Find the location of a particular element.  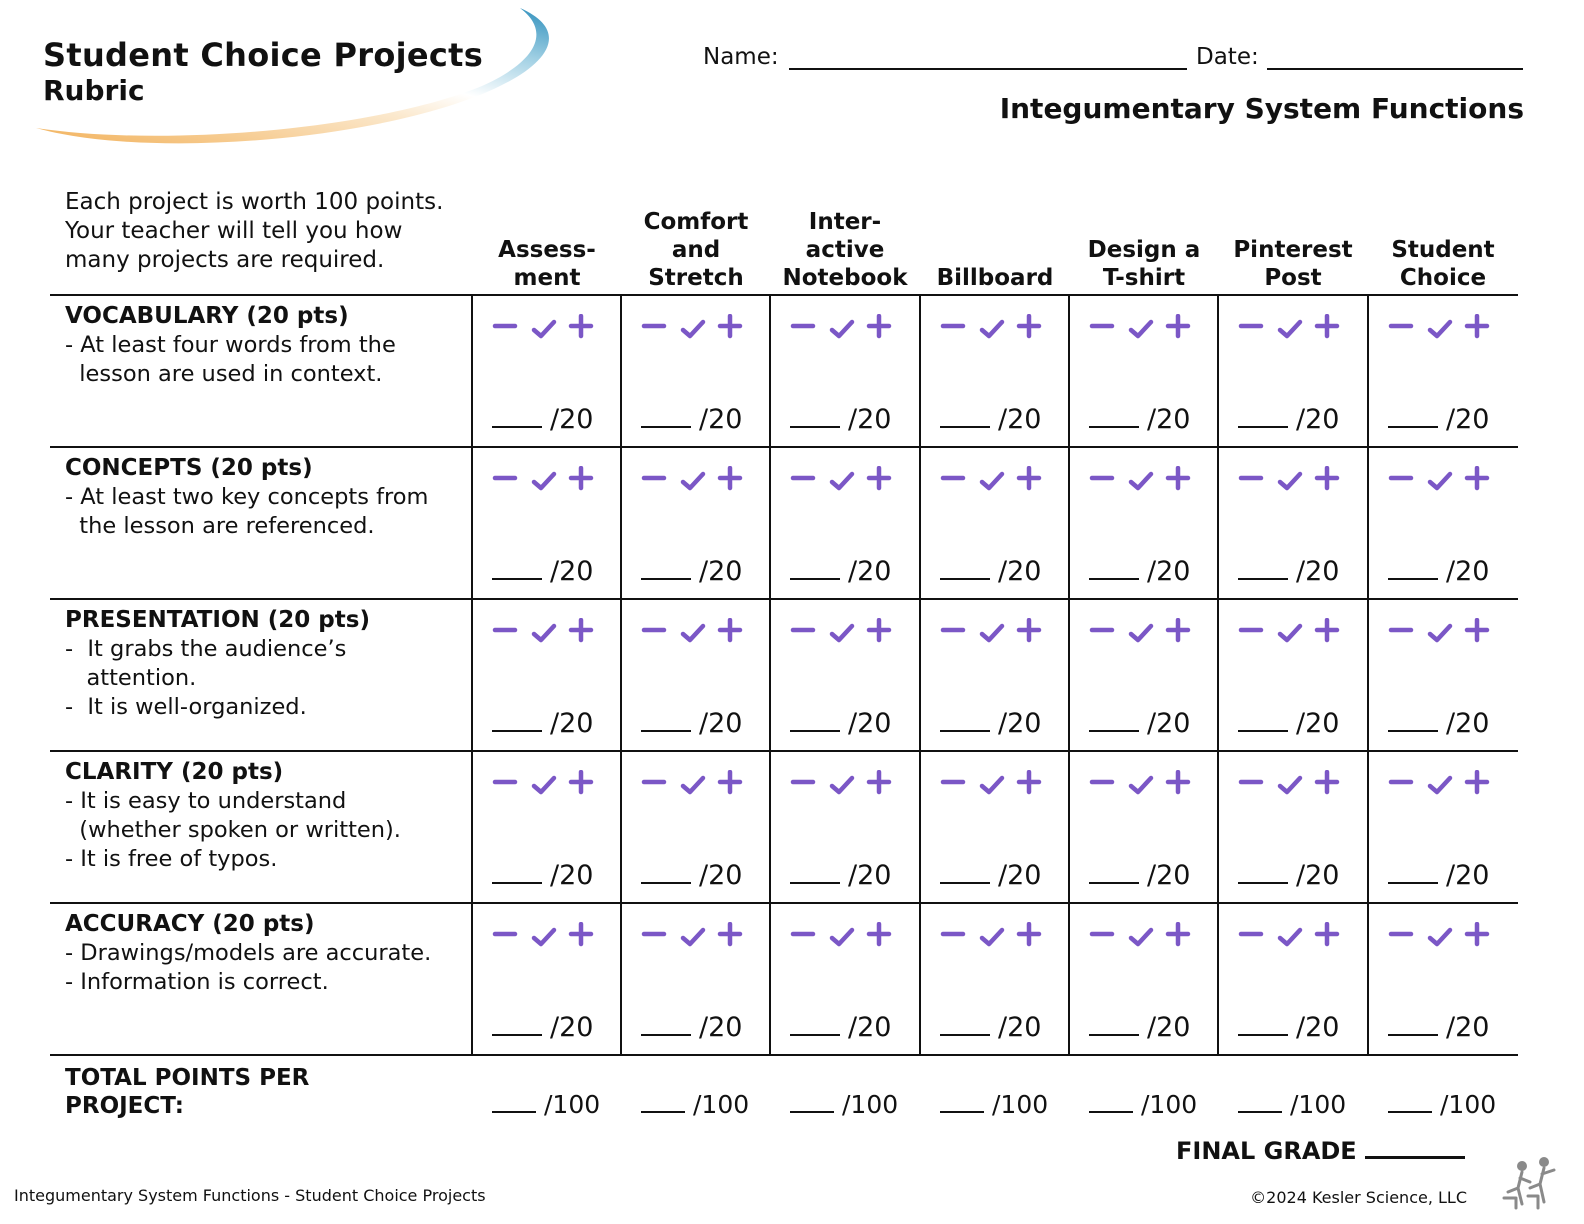

final-grade-field is located at coordinates (1414, 1147).